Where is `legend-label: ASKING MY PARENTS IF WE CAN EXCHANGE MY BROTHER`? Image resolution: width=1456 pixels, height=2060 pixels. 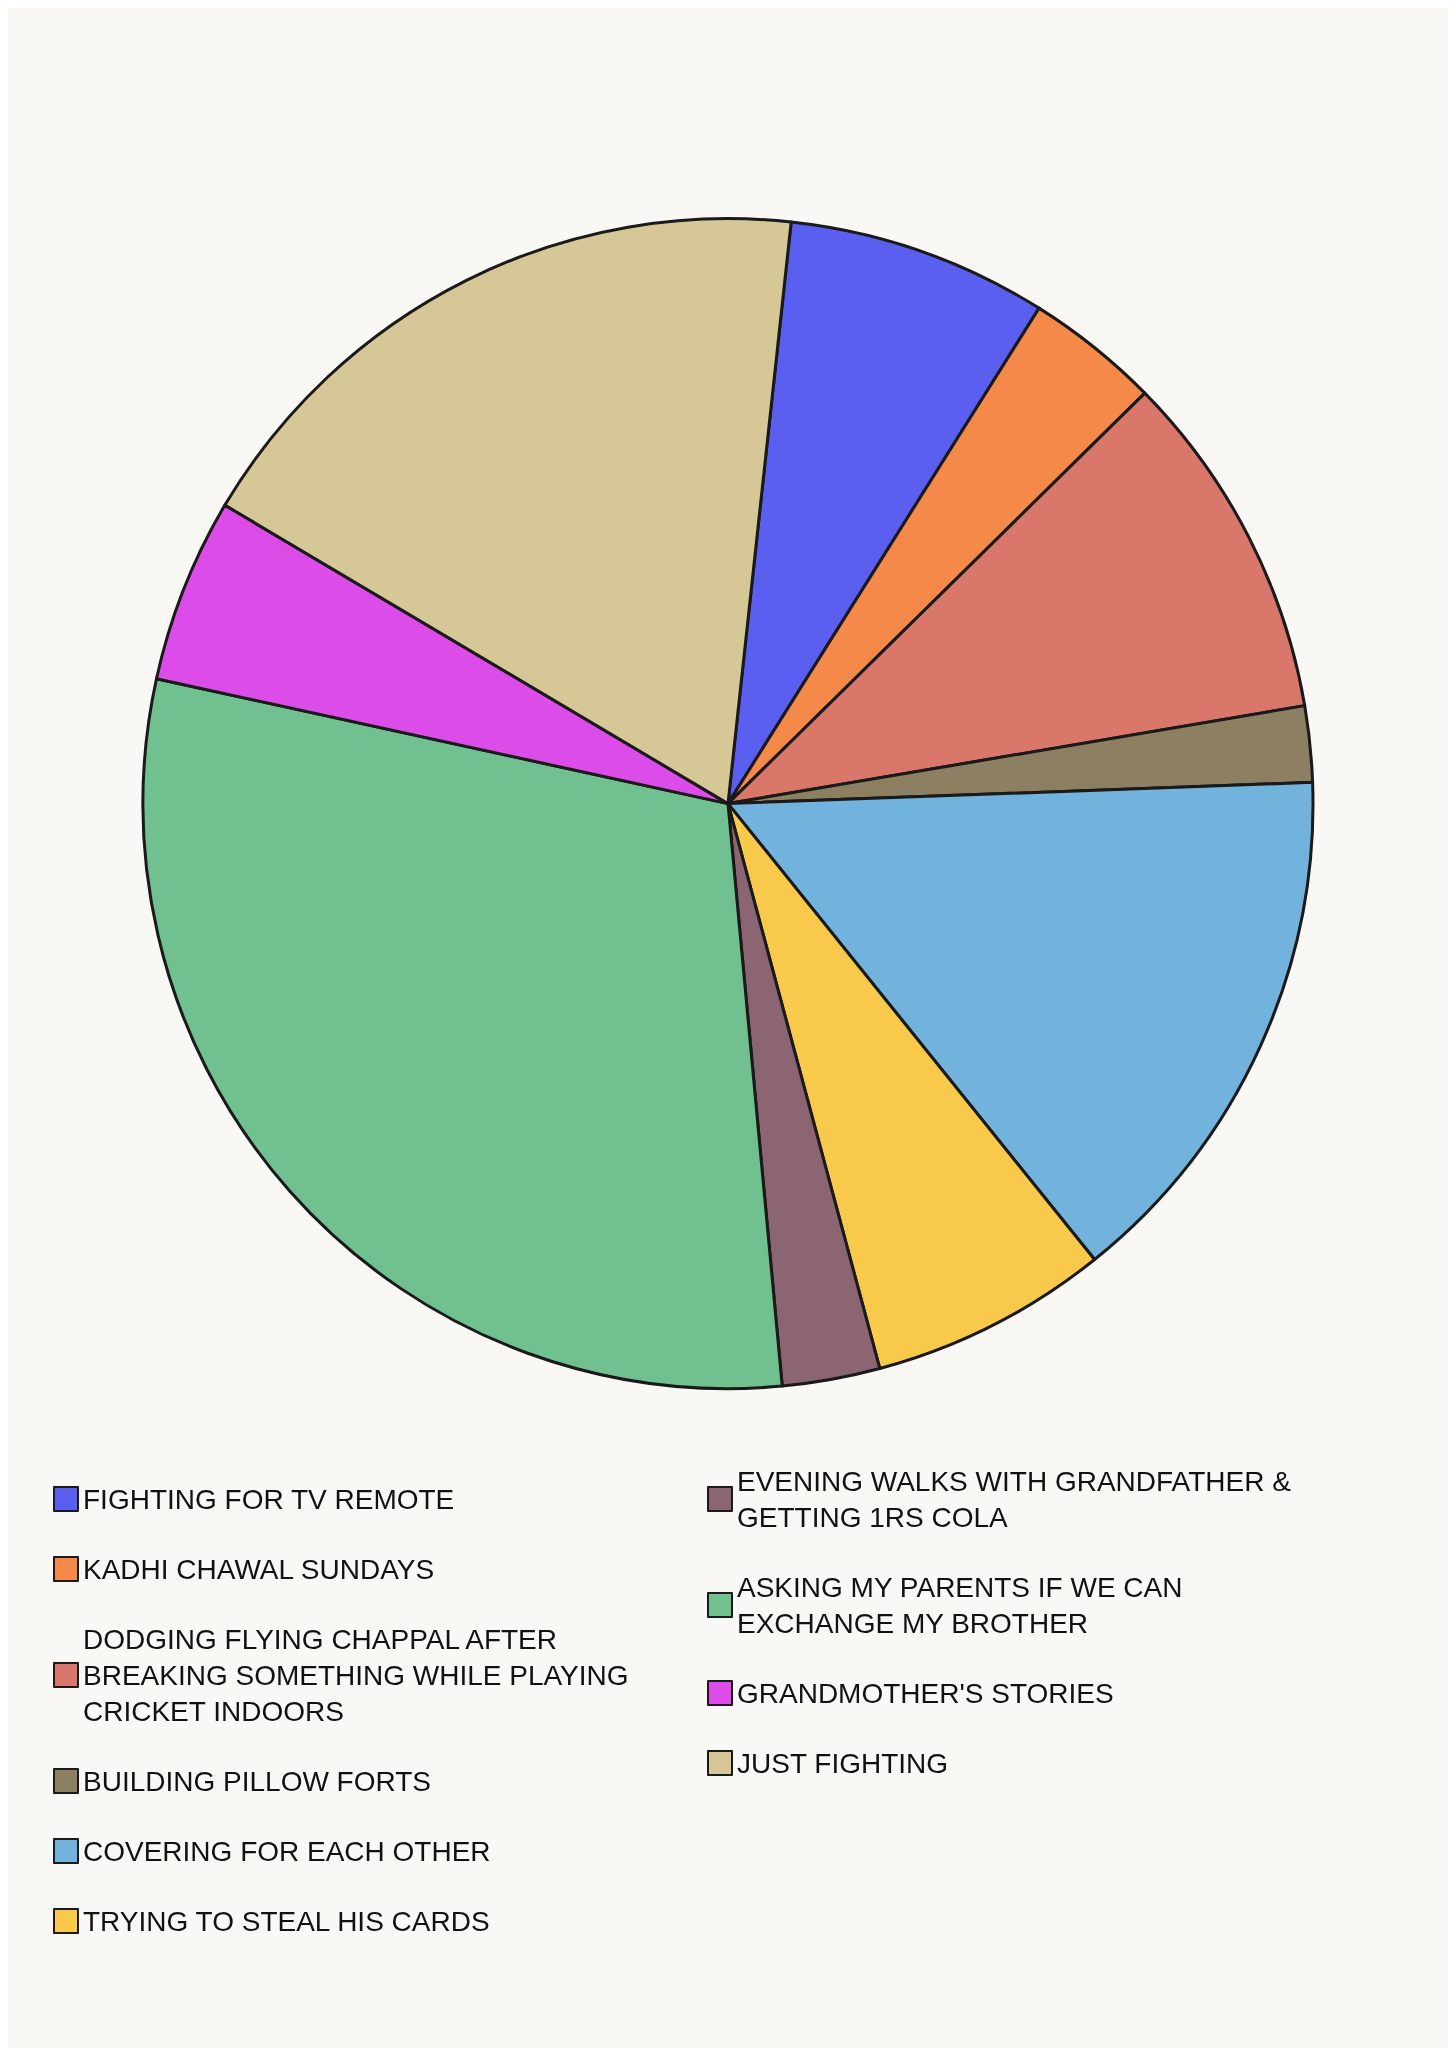
legend-label: ASKING MY PARENTS IF WE CAN EXCHANGE MY BROTHER is located at coordinates (964, 1605).